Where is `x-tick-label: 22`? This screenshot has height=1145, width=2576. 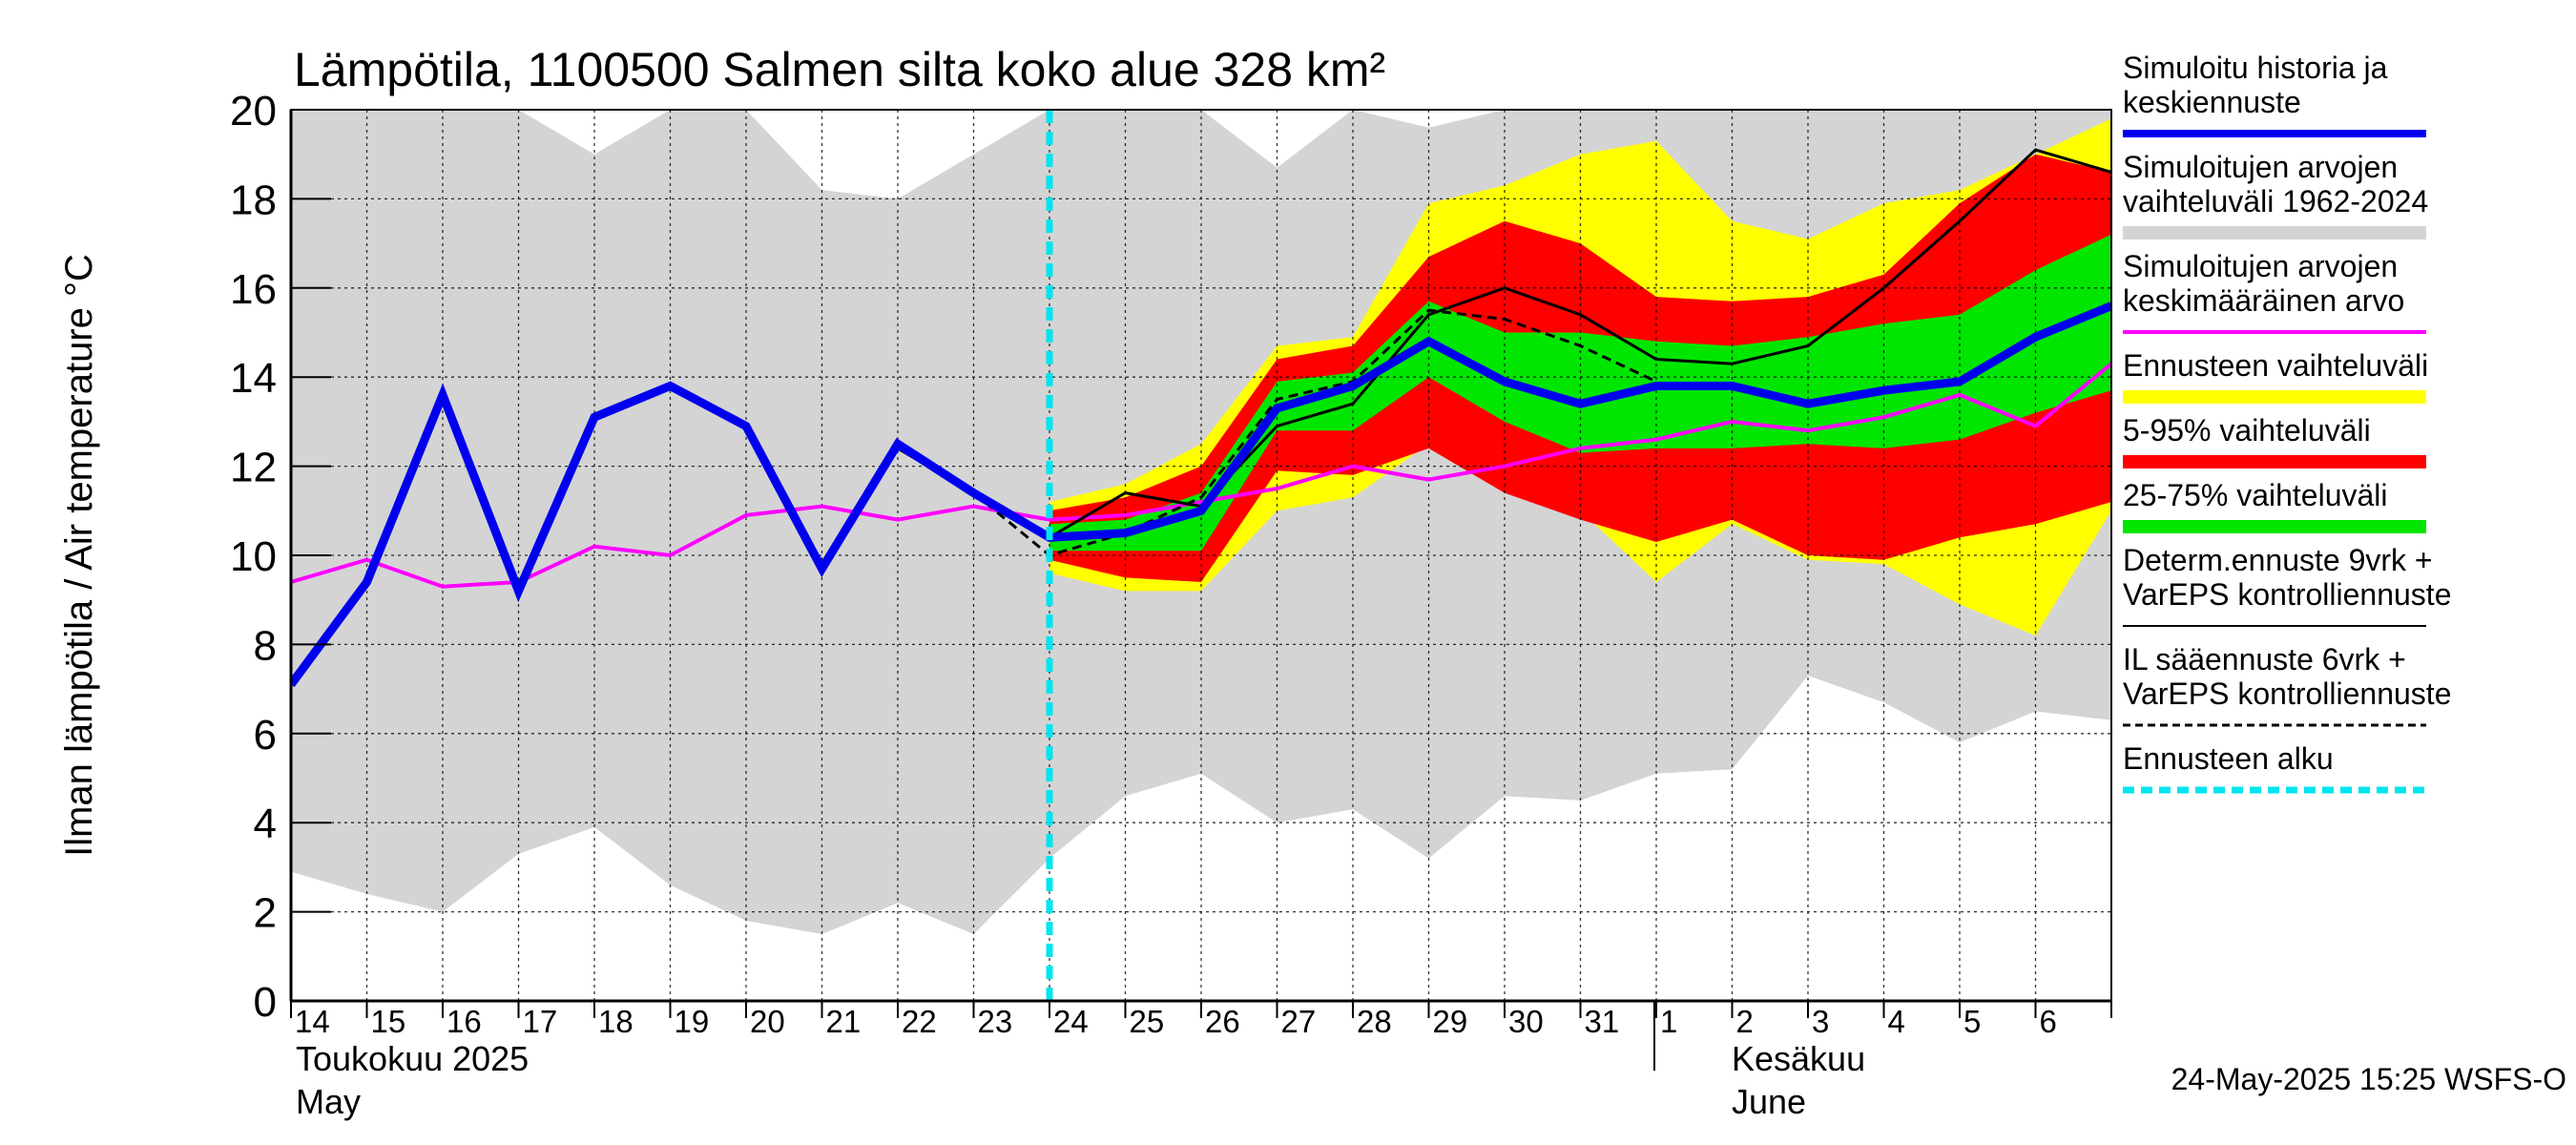
x-tick-label: 22 is located at coordinates (919, 1022).